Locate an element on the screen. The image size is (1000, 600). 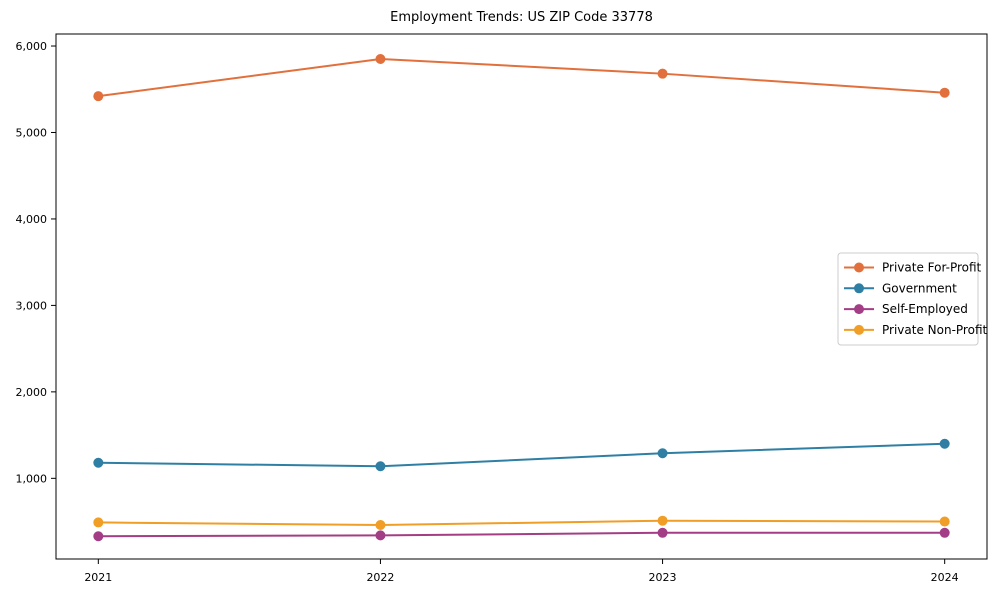
y-tick-label: 4,000 is located at coordinates (32, 219).